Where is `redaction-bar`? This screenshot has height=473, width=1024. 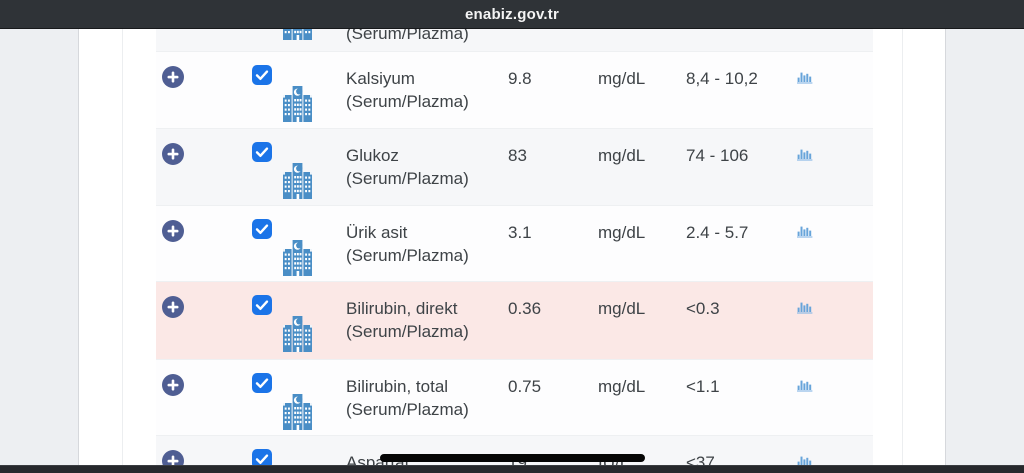
redaction-bar is located at coordinates (512, 458).